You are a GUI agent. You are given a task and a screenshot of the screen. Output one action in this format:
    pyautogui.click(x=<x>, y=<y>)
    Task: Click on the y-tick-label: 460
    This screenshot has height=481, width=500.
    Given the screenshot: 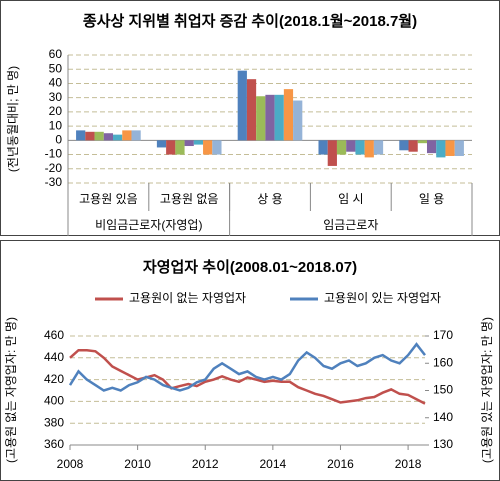 What is the action you would take?
    pyautogui.click(x=54, y=335)
    